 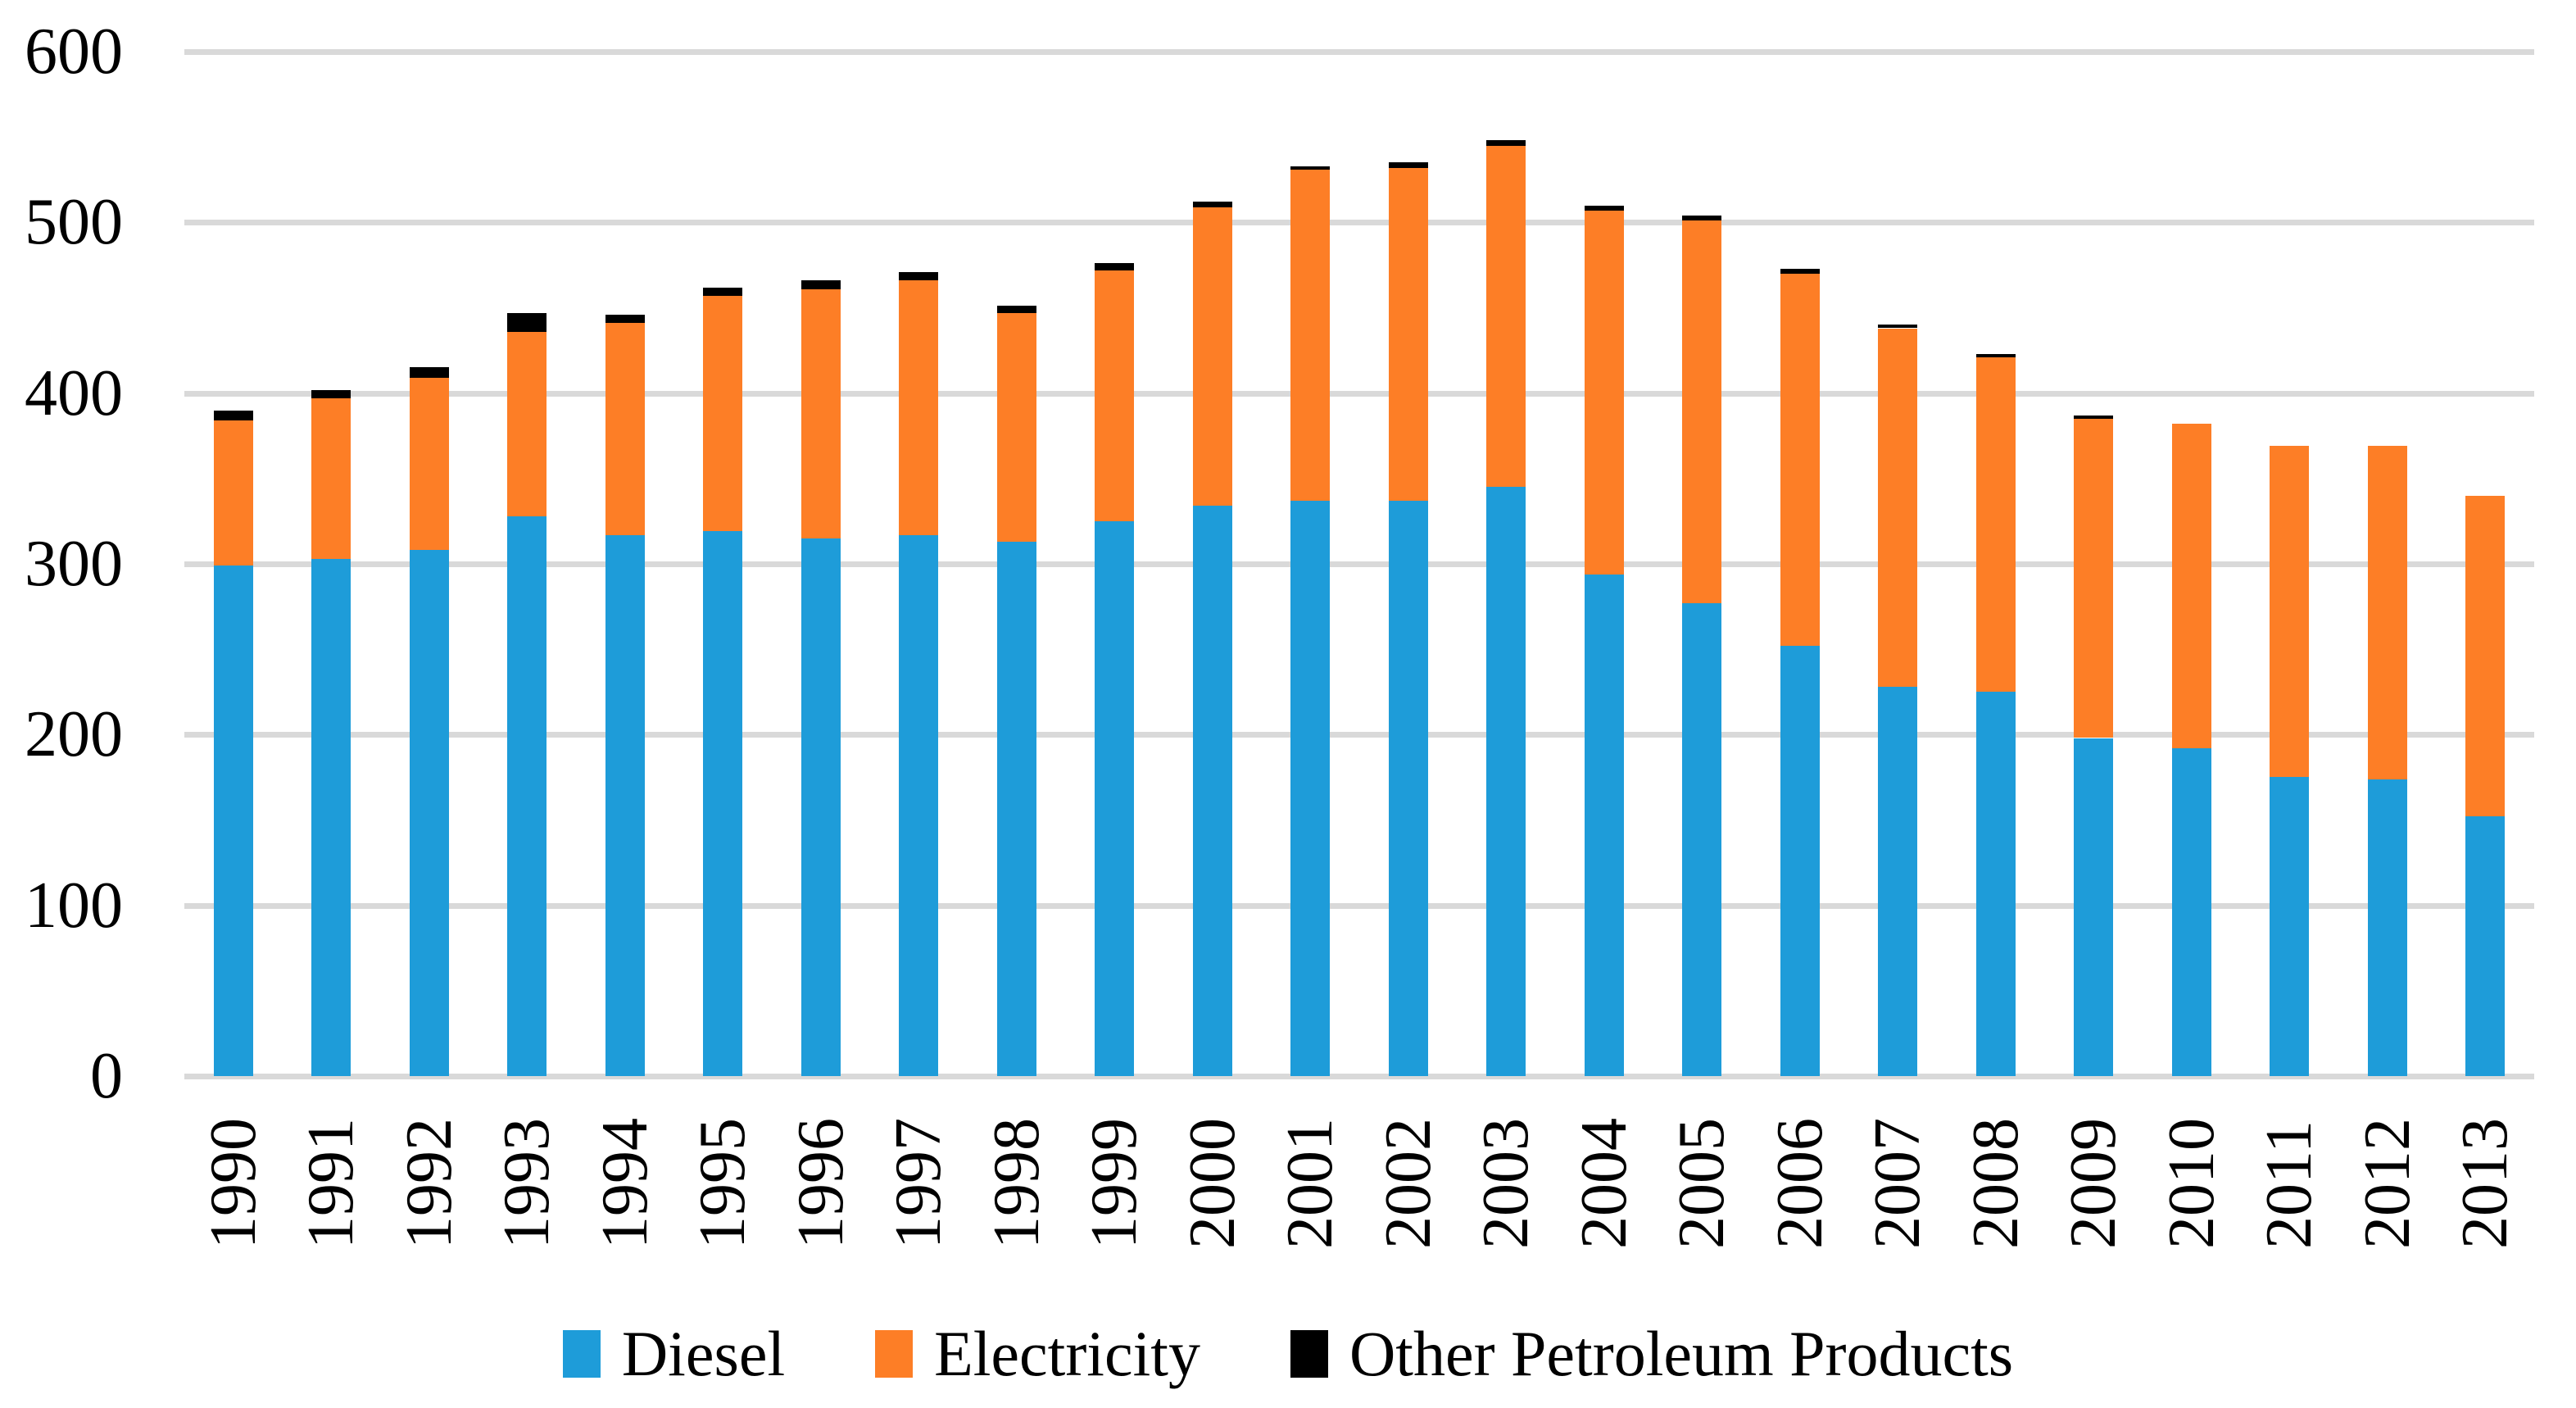 What do you see at coordinates (233, 820) in the screenshot?
I see `bar-segment-diesel-1990` at bounding box center [233, 820].